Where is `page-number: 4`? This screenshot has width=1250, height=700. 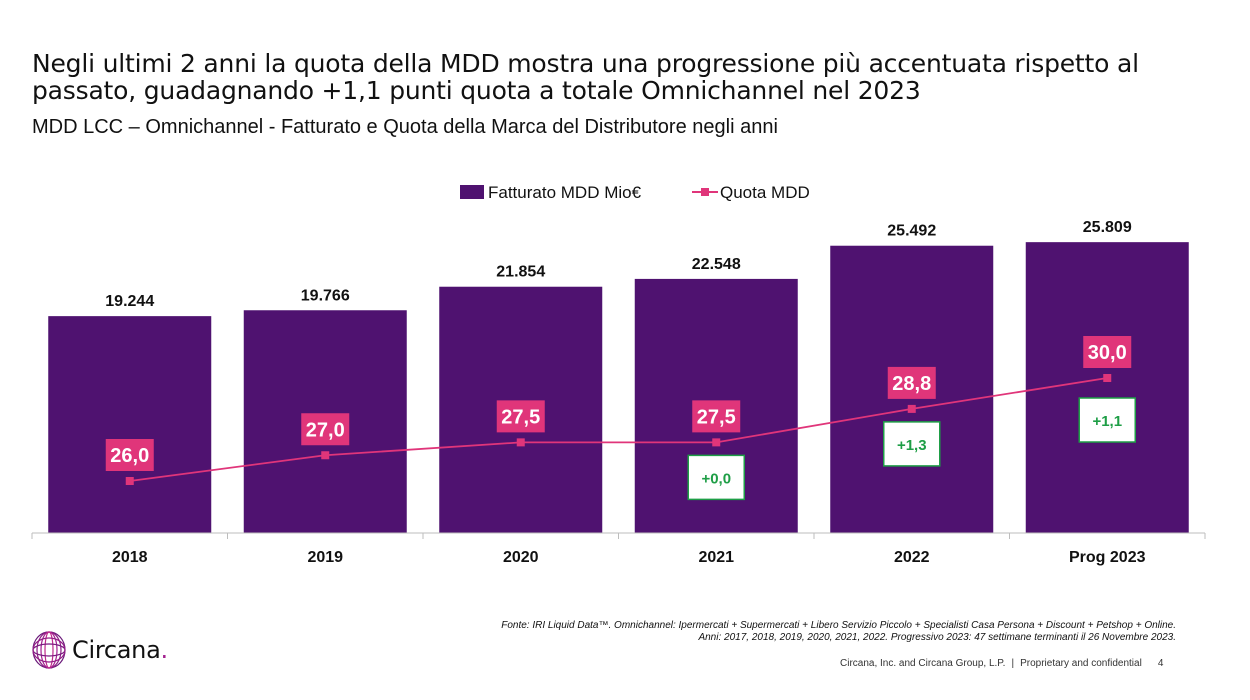
page-number: 4 is located at coordinates (1160, 663).